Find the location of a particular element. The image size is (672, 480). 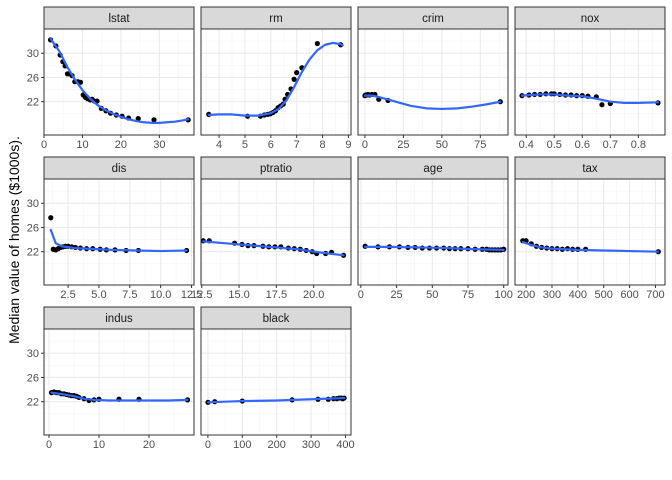

data-layer-dis is located at coordinates (119, 234).